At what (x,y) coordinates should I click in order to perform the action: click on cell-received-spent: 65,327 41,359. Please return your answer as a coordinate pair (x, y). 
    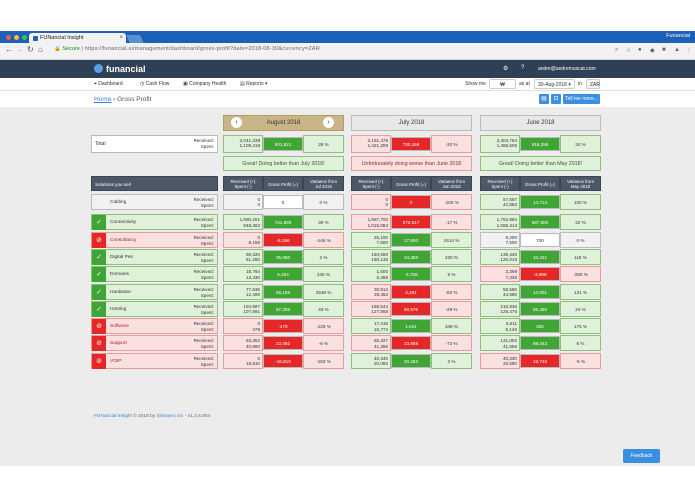
    Looking at the image, I should click on (371, 343).